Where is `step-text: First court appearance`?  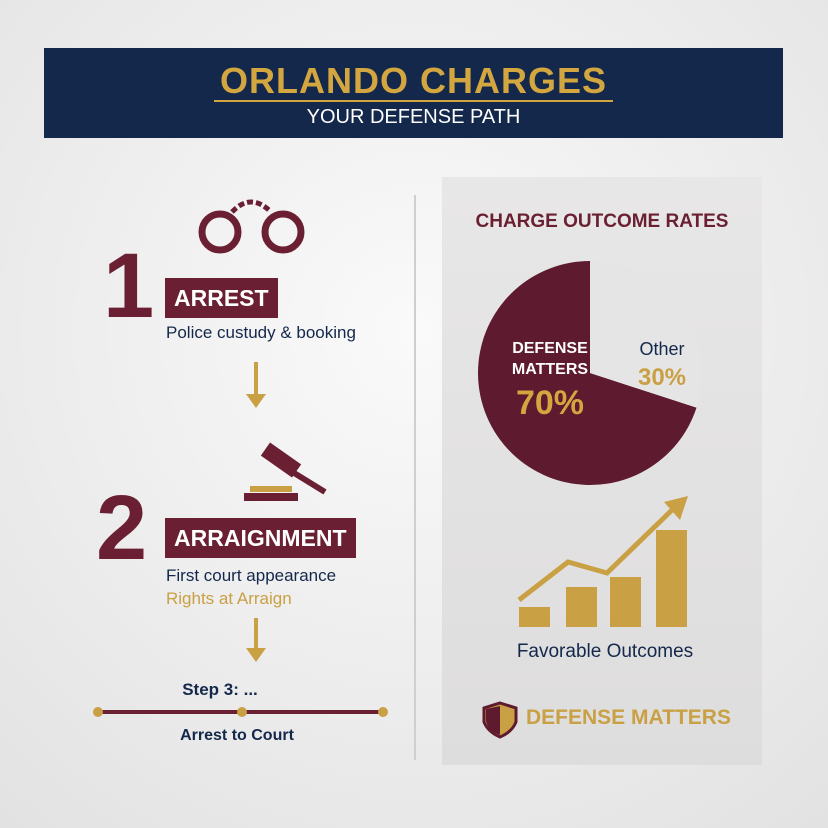 step-text: First court appearance is located at coordinates (251, 575).